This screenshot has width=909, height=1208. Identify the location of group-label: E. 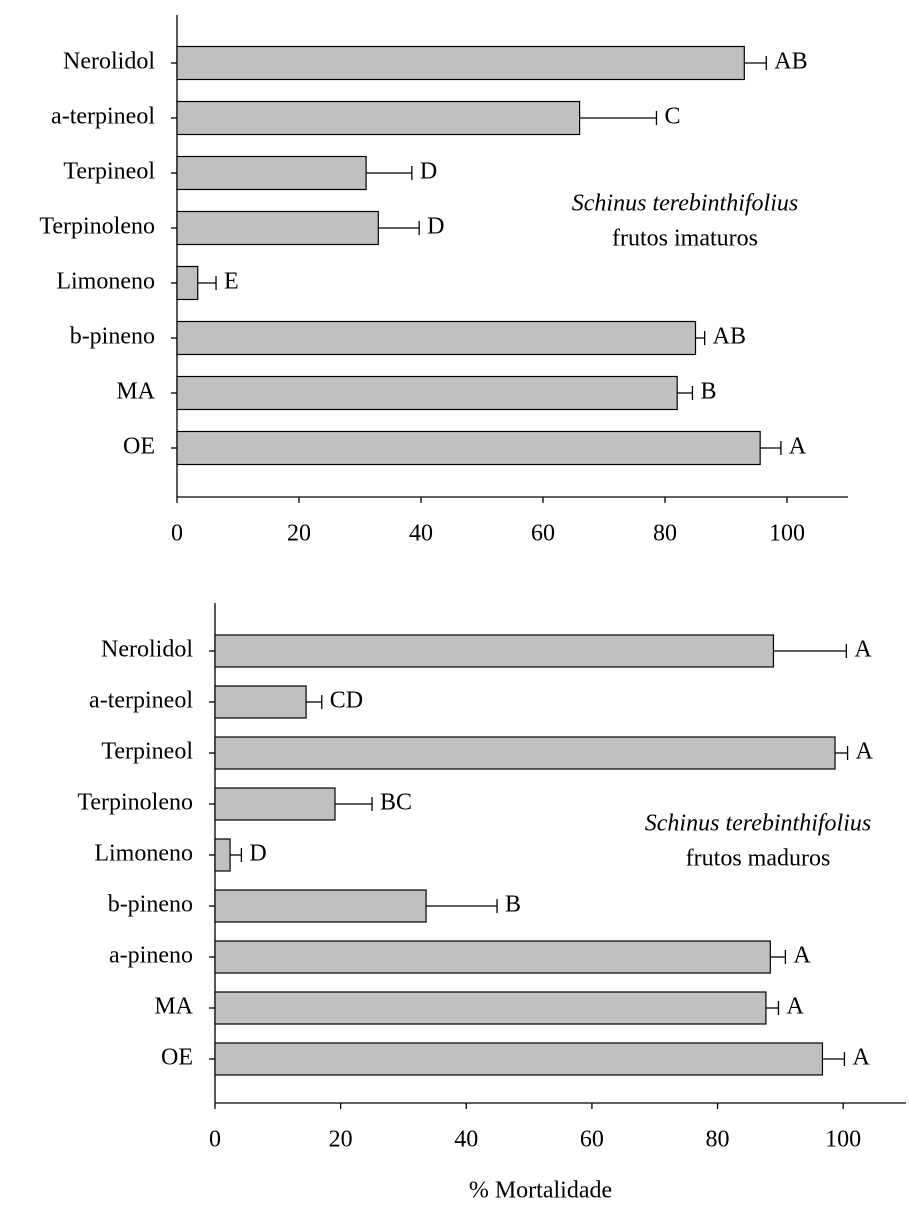
(231, 282).